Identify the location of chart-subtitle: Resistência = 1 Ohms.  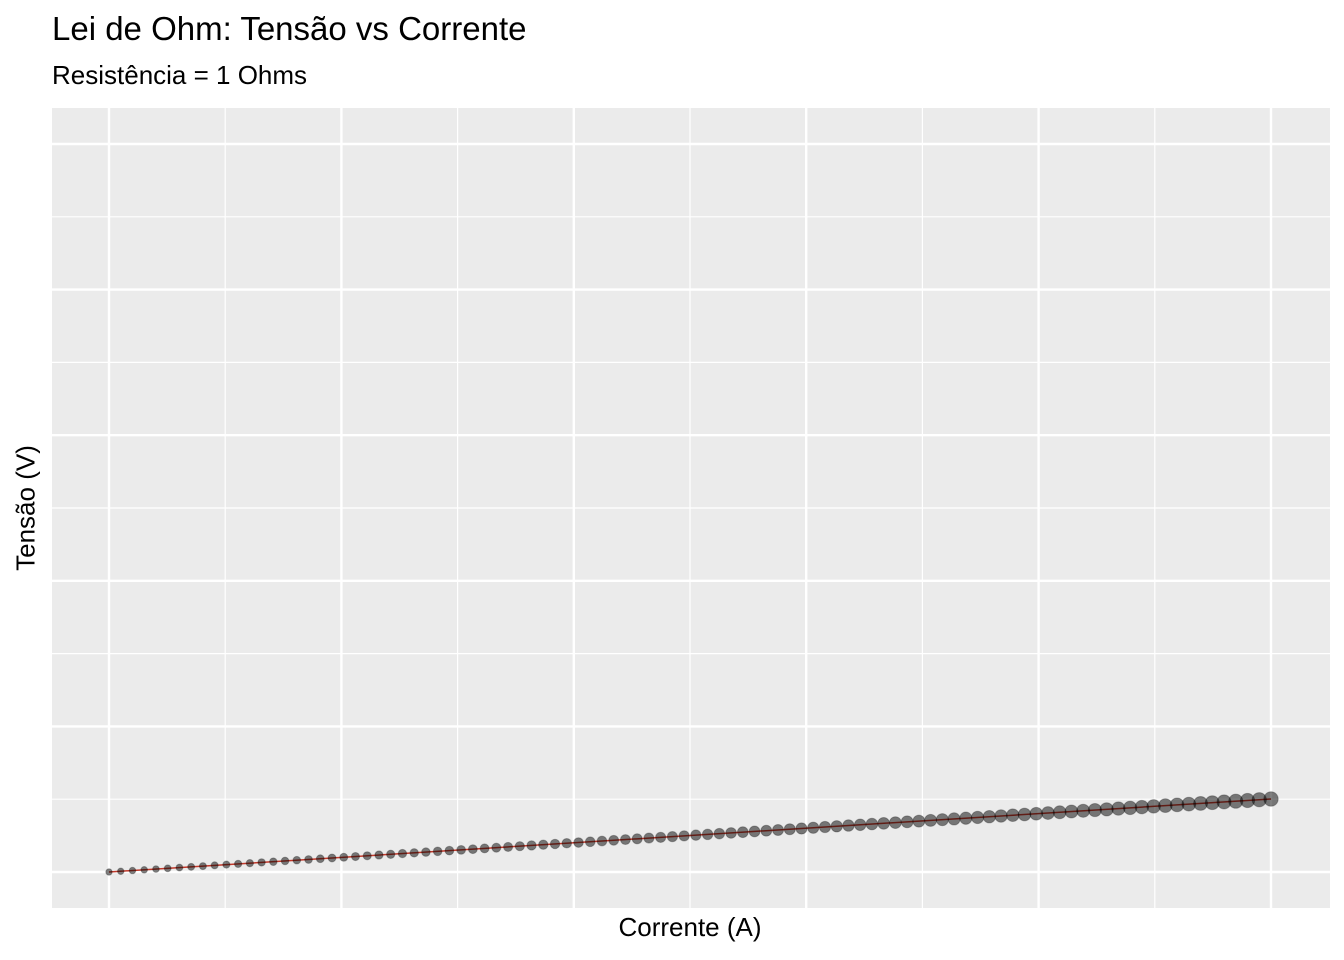
(180, 75).